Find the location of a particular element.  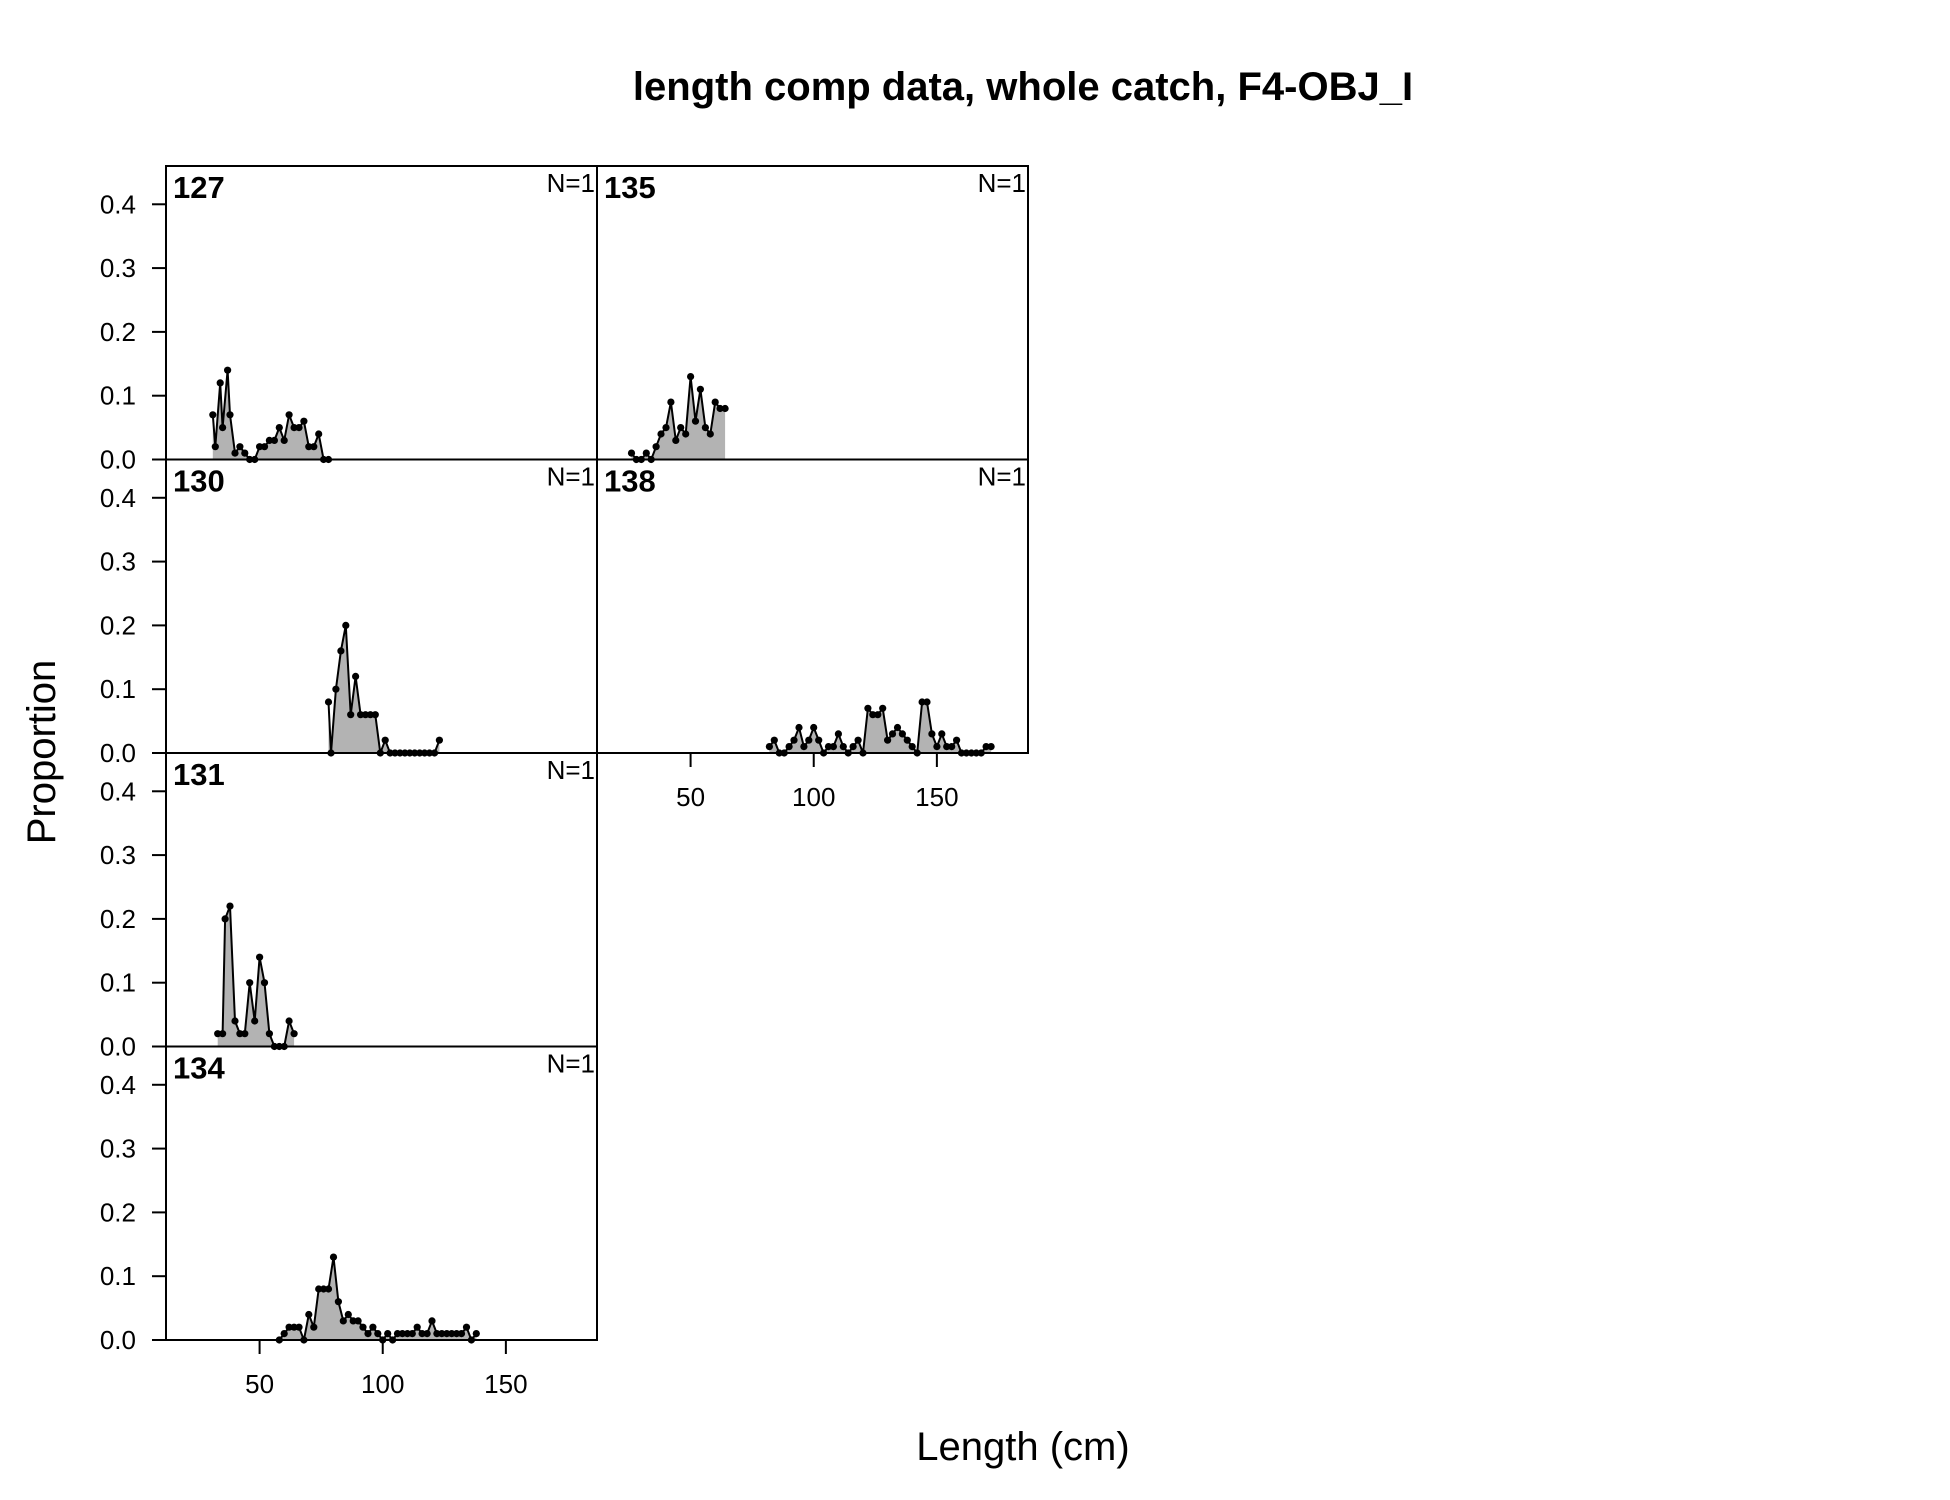

panel-138: 138 N=1 50 100 150 is located at coordinates (812, 635).